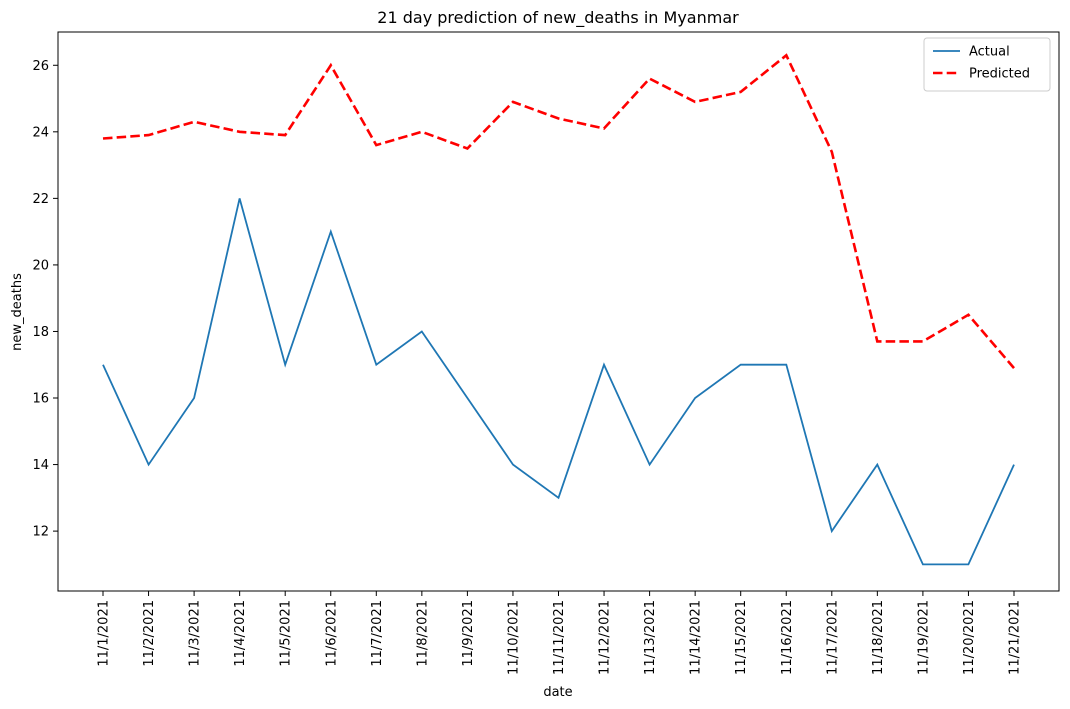  Describe the element at coordinates (741, 637) in the screenshot. I see `x-tick-label: 11/15/2021` at that location.